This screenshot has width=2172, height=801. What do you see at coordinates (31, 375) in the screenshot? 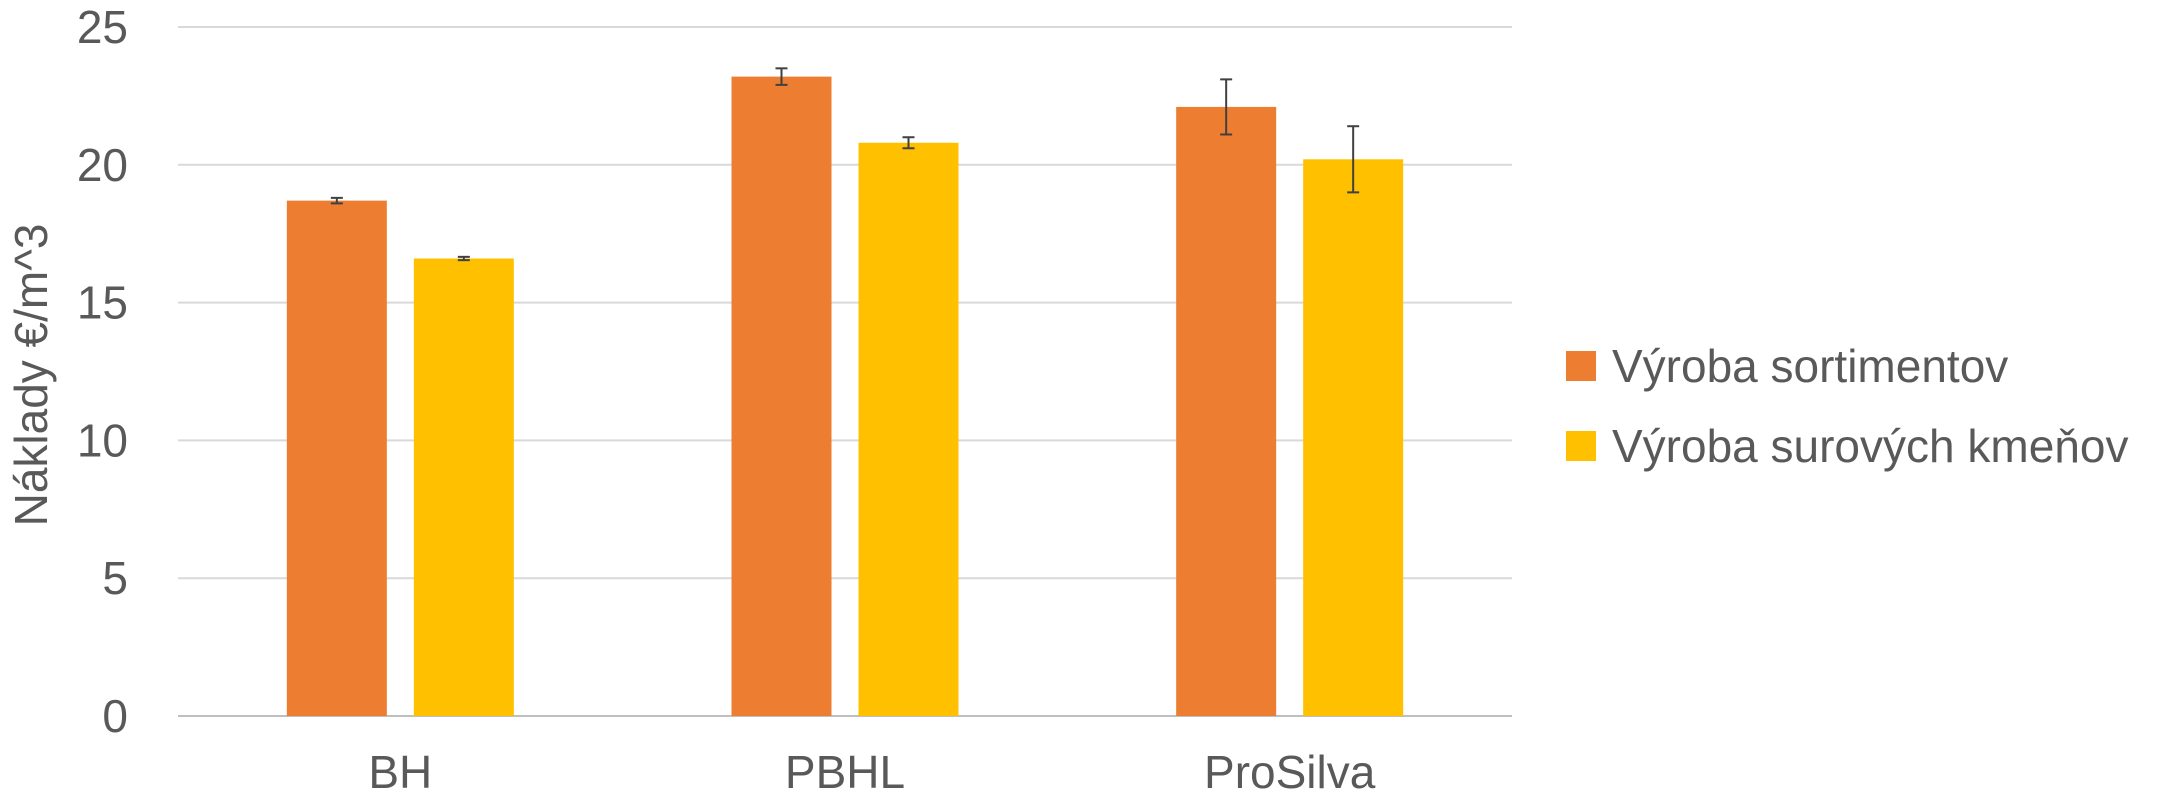
I see `y-axis-title: Náklady €/m^3` at bounding box center [31, 375].